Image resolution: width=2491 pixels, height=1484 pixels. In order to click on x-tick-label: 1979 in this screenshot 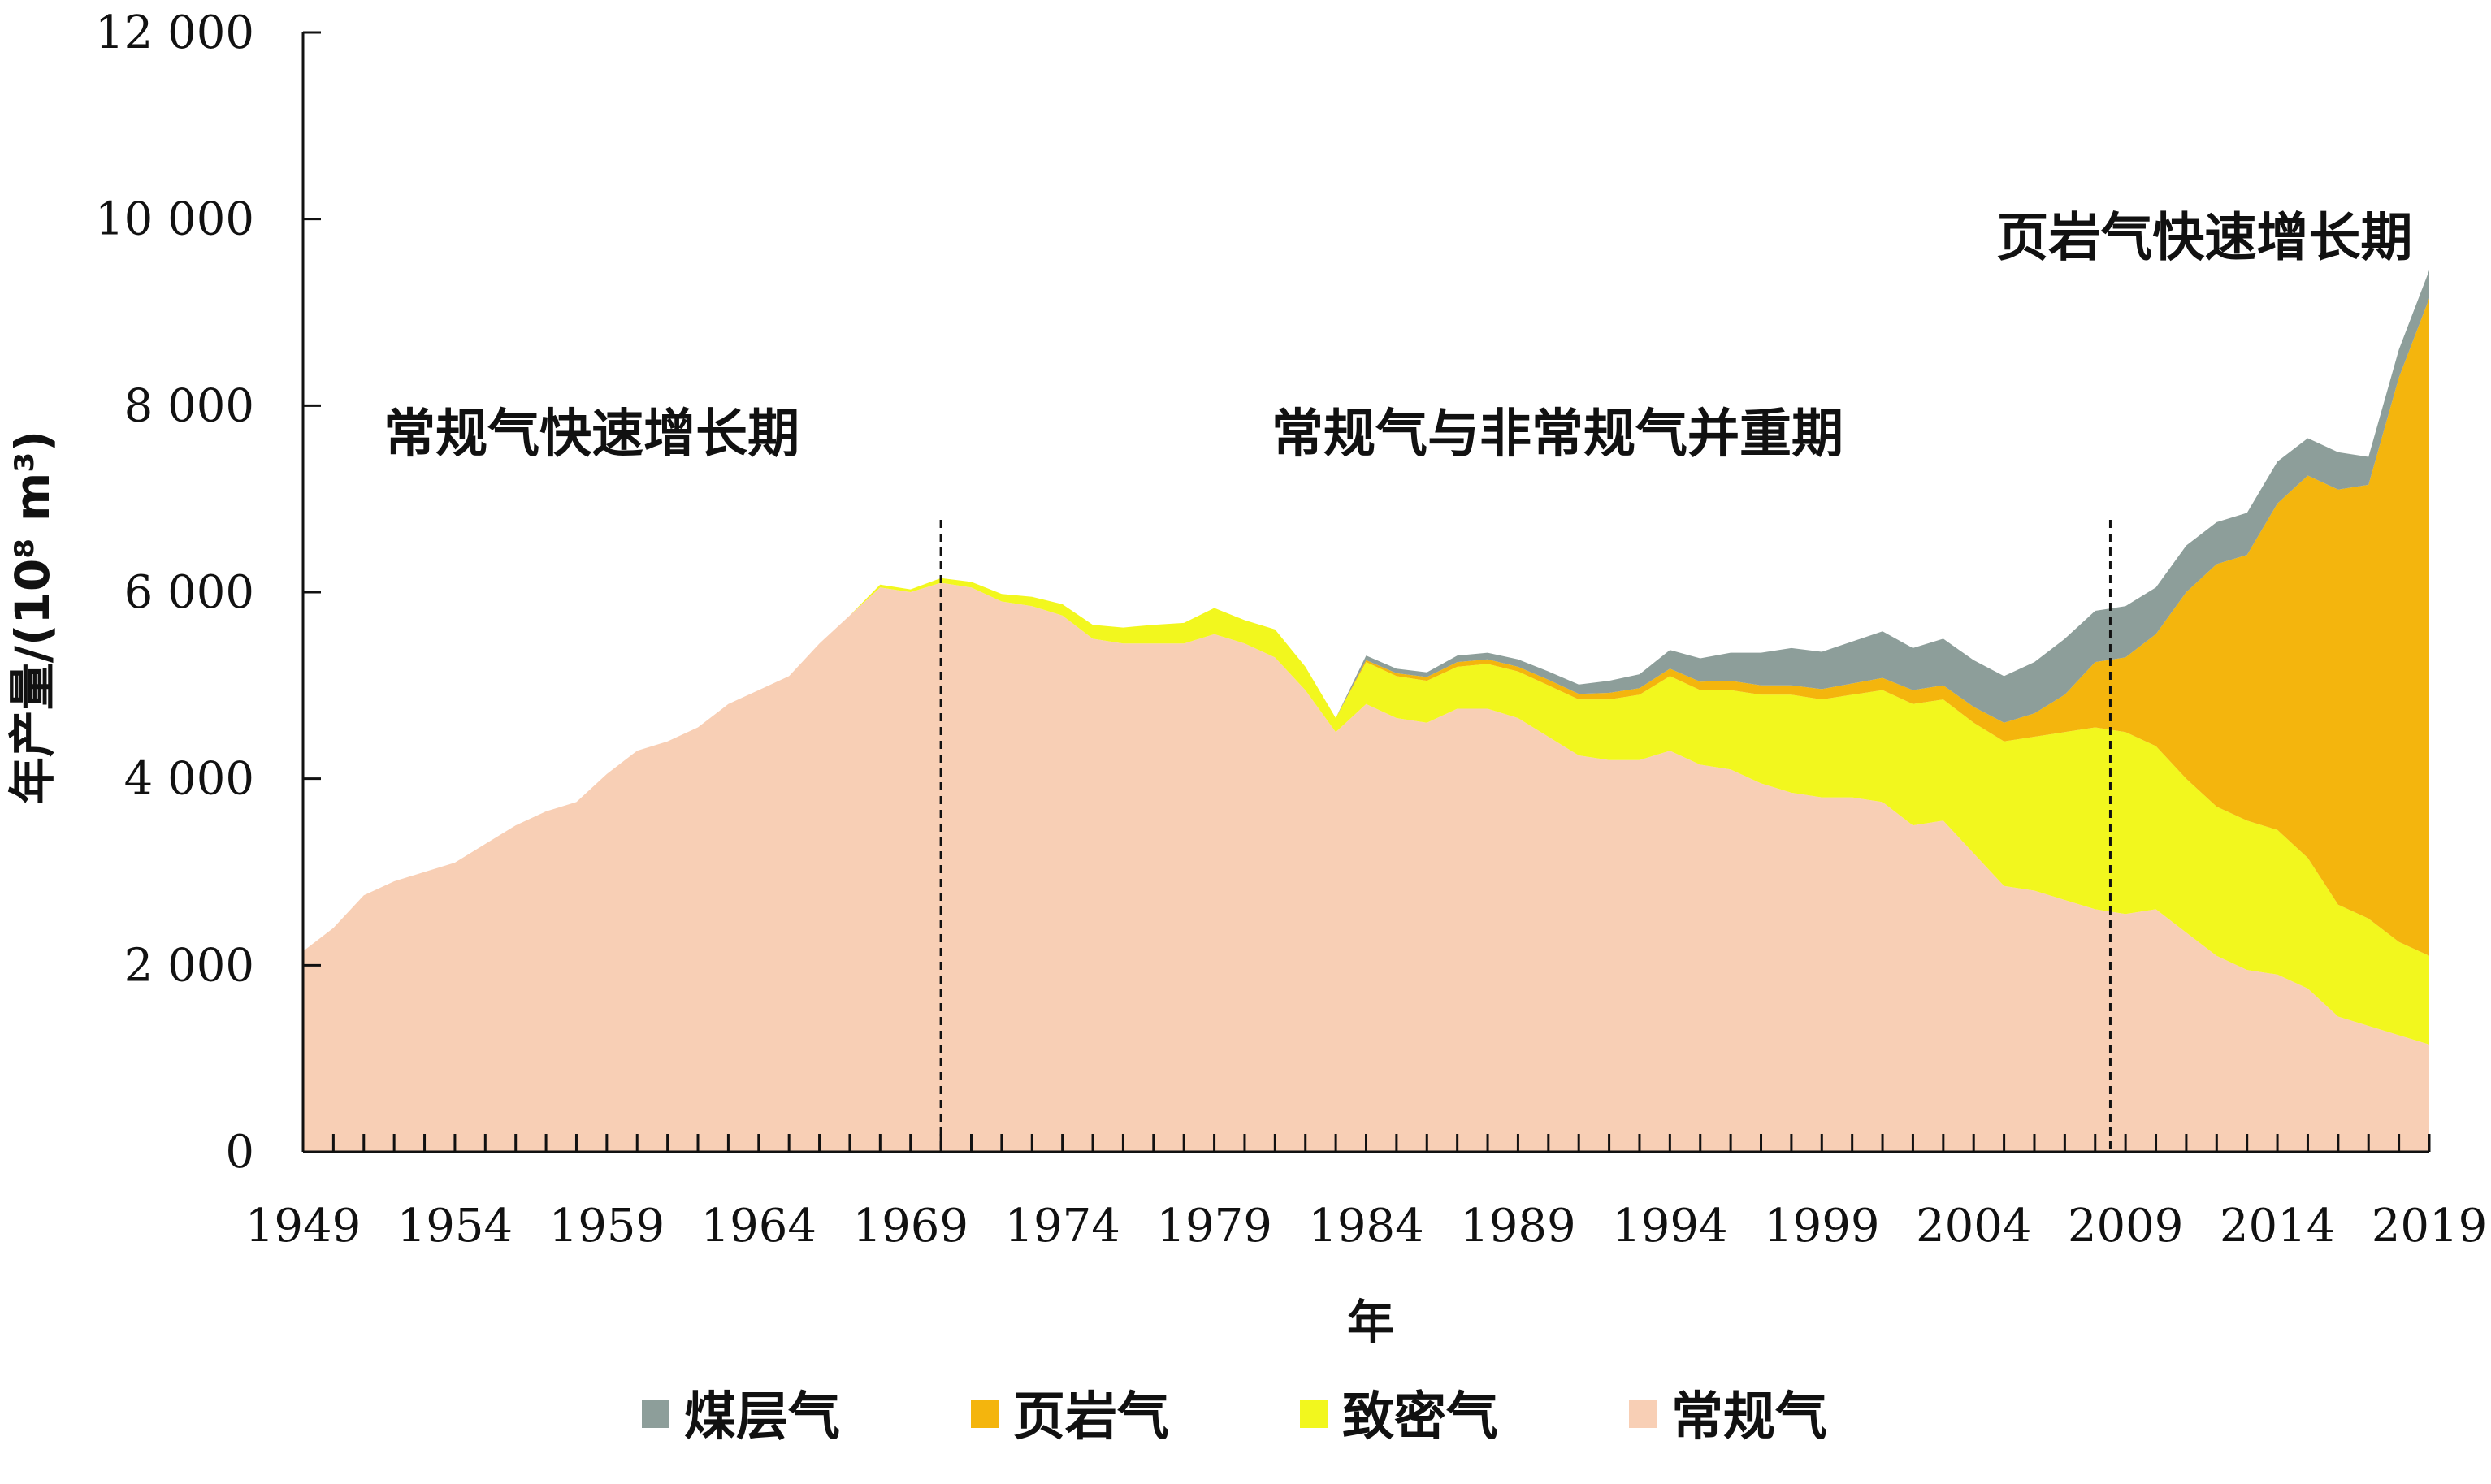, I will do `click(1214, 1226)`.